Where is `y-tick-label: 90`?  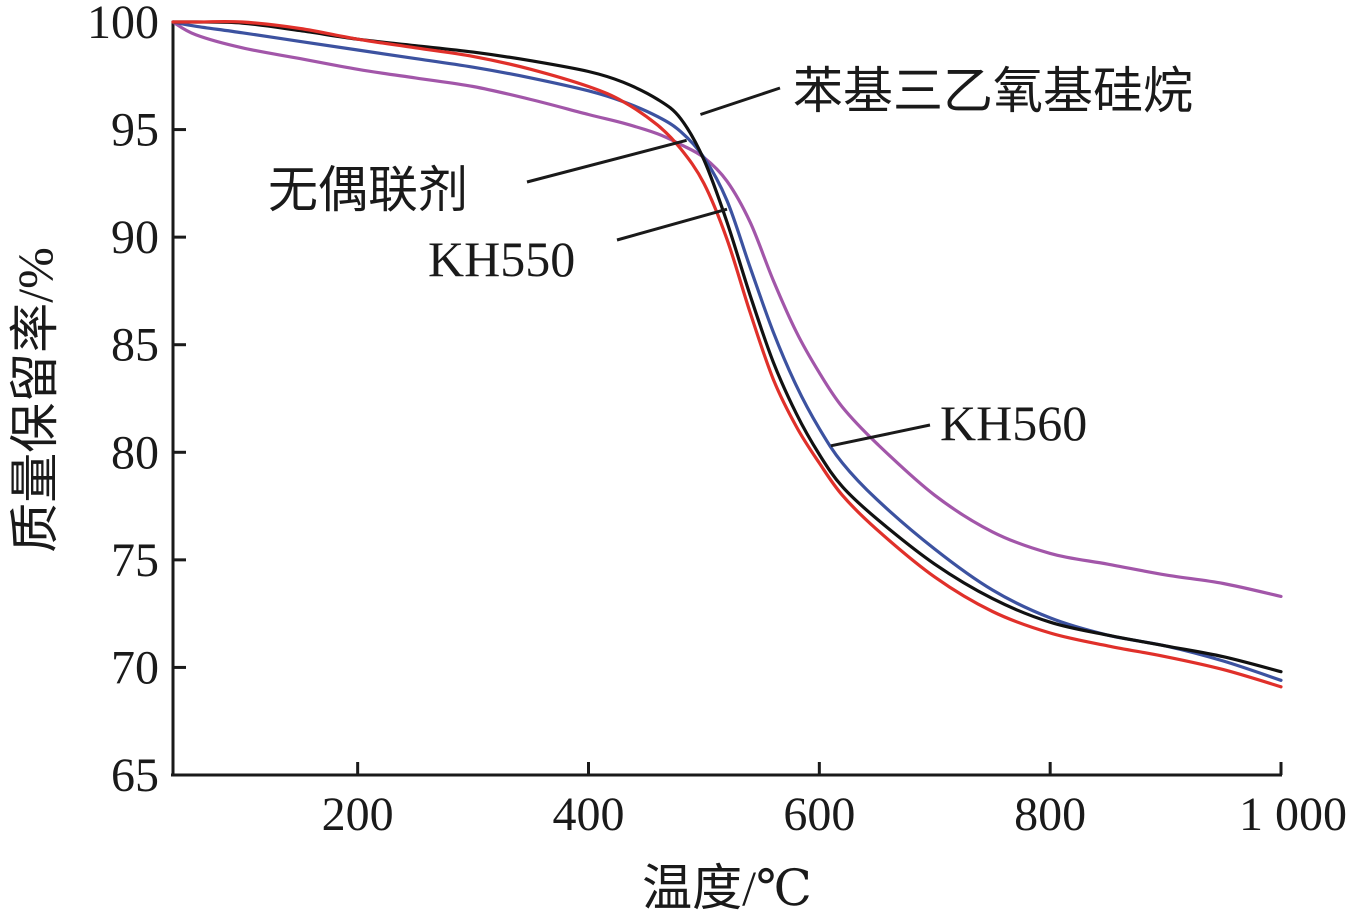 y-tick-label: 90 is located at coordinates (135, 237).